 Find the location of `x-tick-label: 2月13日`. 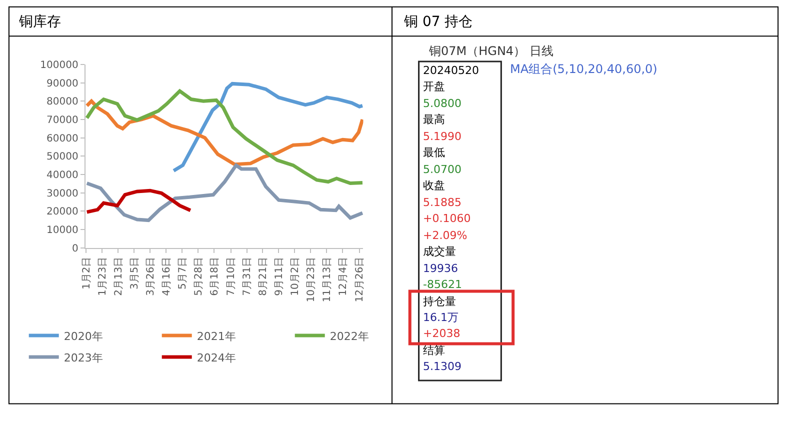

x-tick-label: 2月13日 is located at coordinates (118, 276).